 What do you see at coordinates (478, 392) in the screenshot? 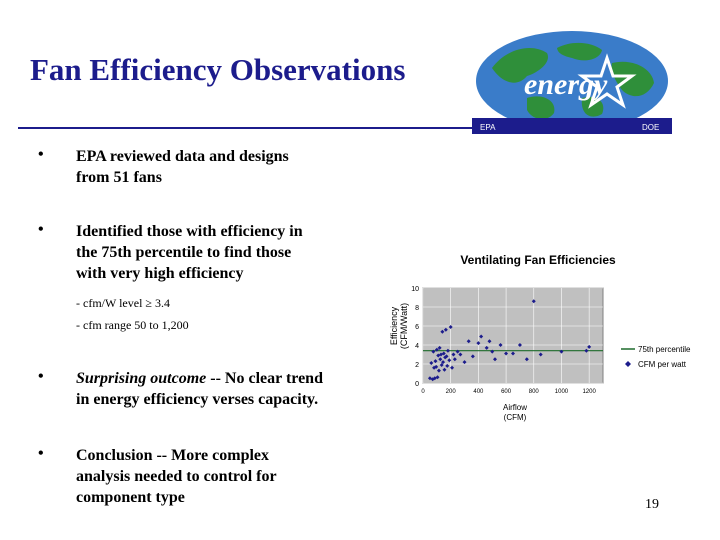
I see `x-tick-label: 400` at bounding box center [478, 392].